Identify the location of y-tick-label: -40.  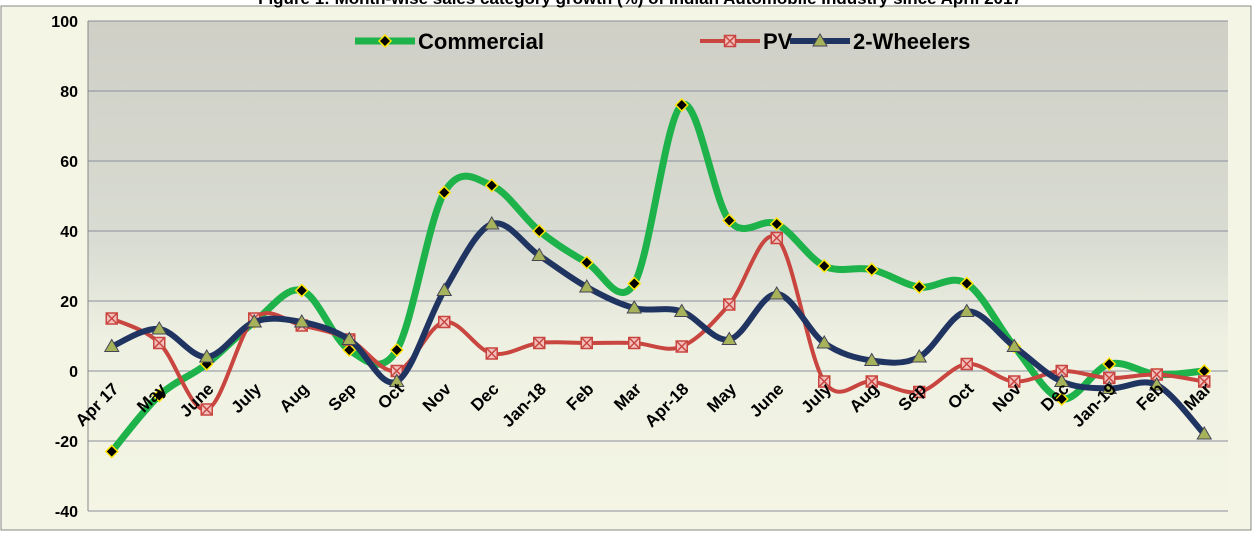
(66, 512).